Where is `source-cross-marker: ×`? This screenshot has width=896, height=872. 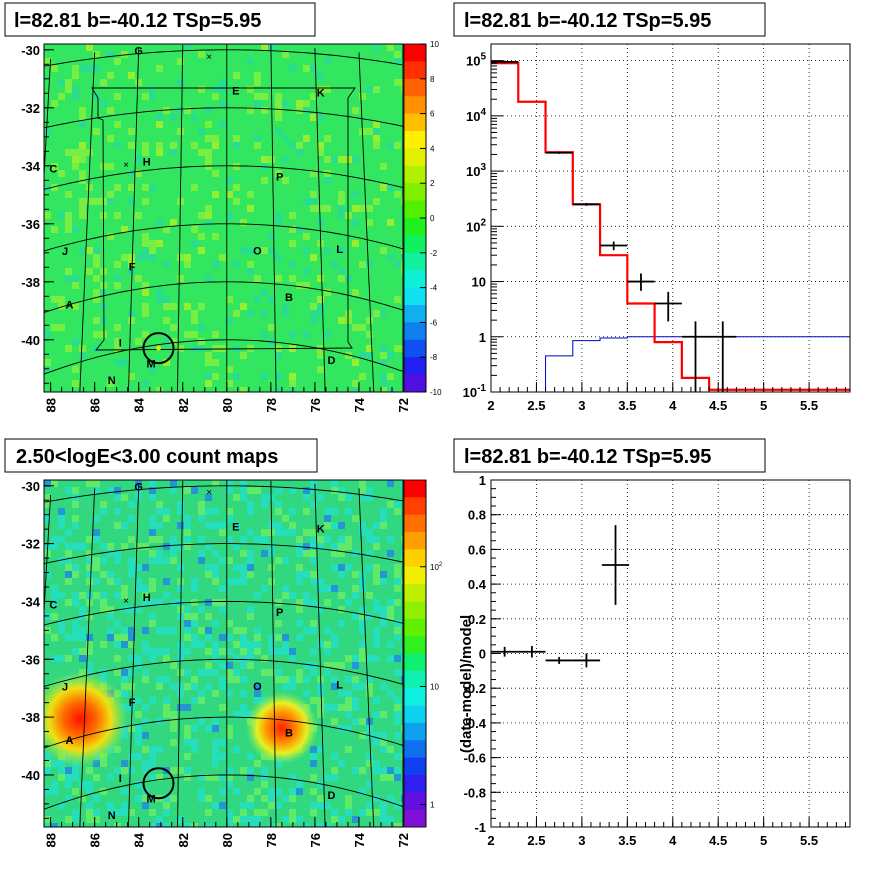
source-cross-marker: × is located at coordinates (209, 493).